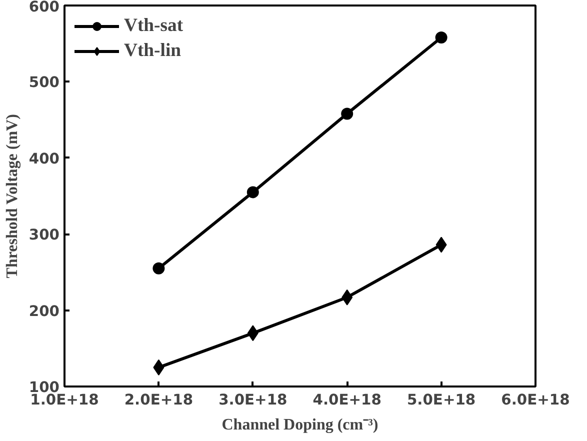 Image resolution: width=587 pixels, height=441 pixels. What do you see at coordinates (44, 159) in the screenshot?
I see `y-tick-label: 400` at bounding box center [44, 159].